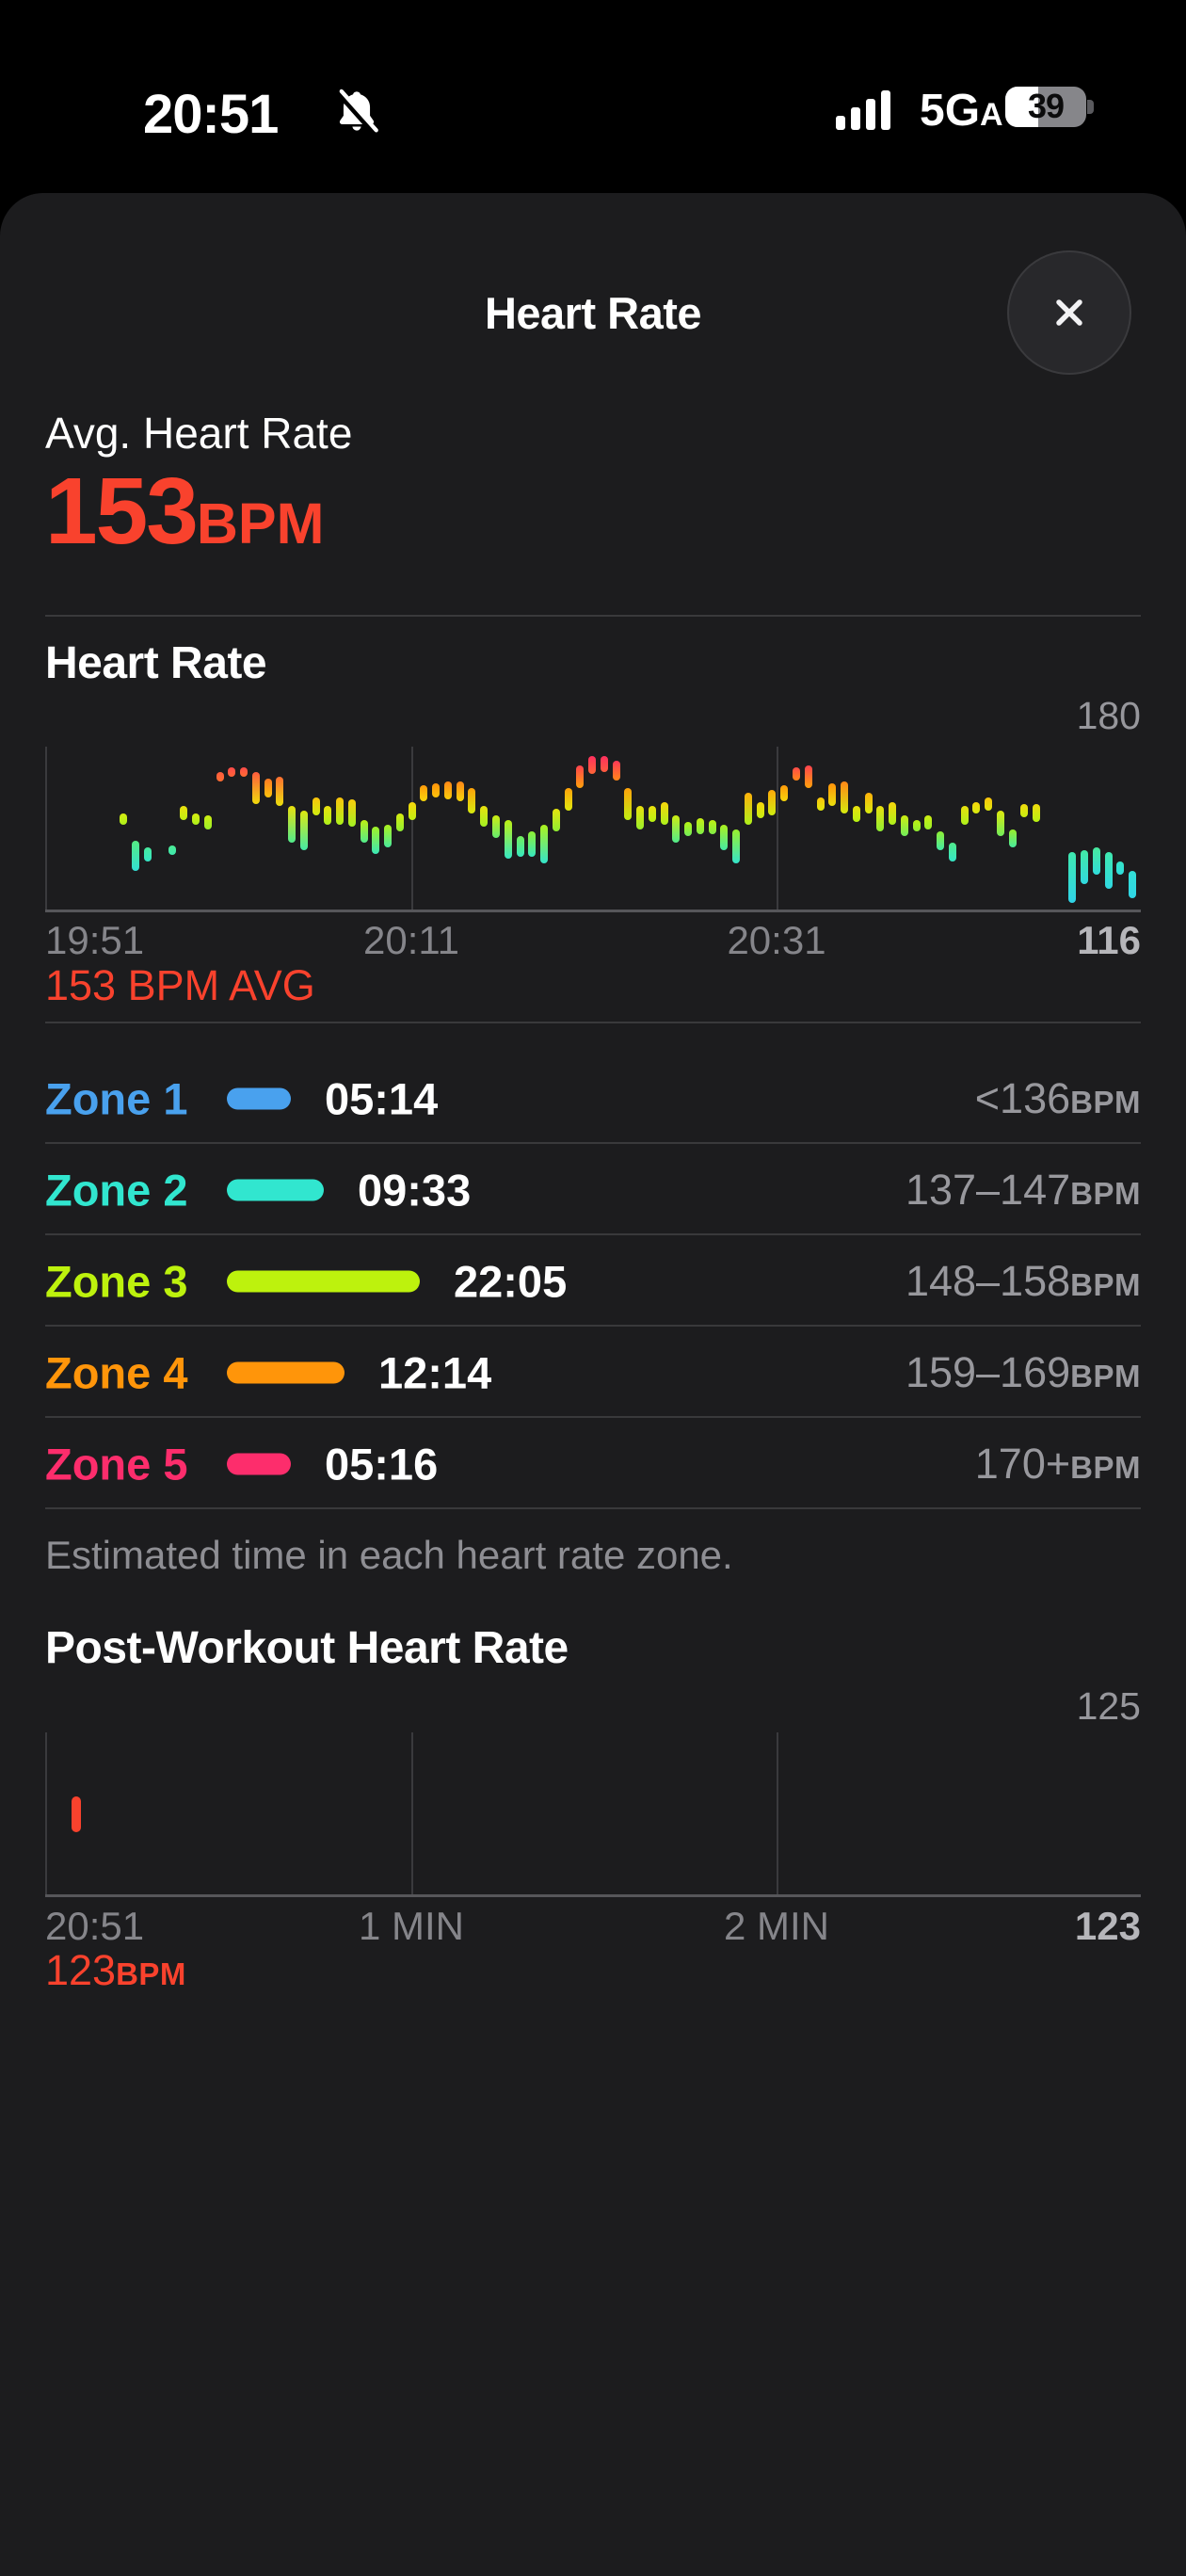  What do you see at coordinates (511, 1281) in the screenshot?
I see `zone-duration: 22:05` at bounding box center [511, 1281].